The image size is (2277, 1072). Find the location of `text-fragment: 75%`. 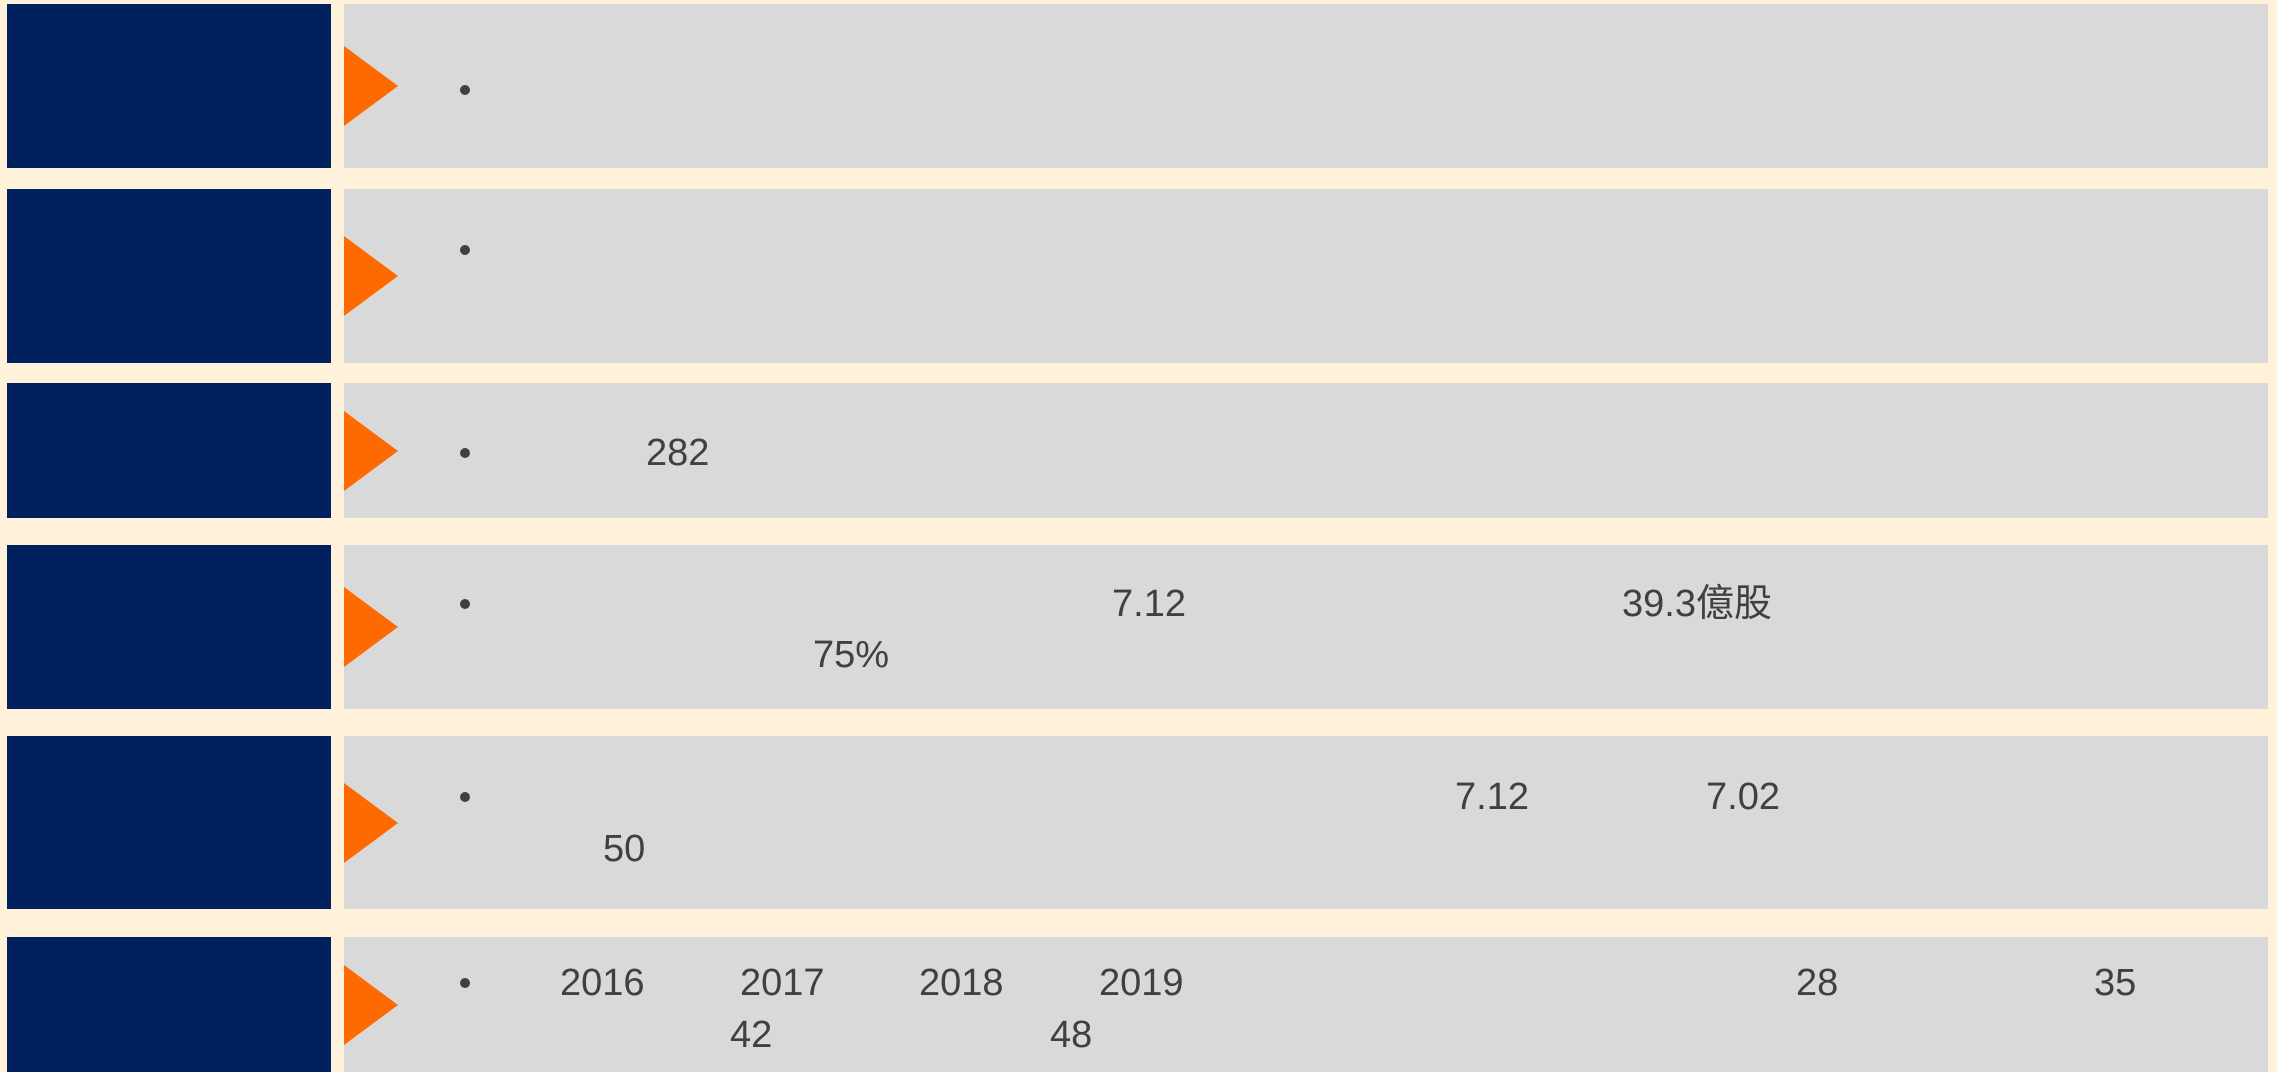

text-fragment: 75% is located at coordinates (851, 655).